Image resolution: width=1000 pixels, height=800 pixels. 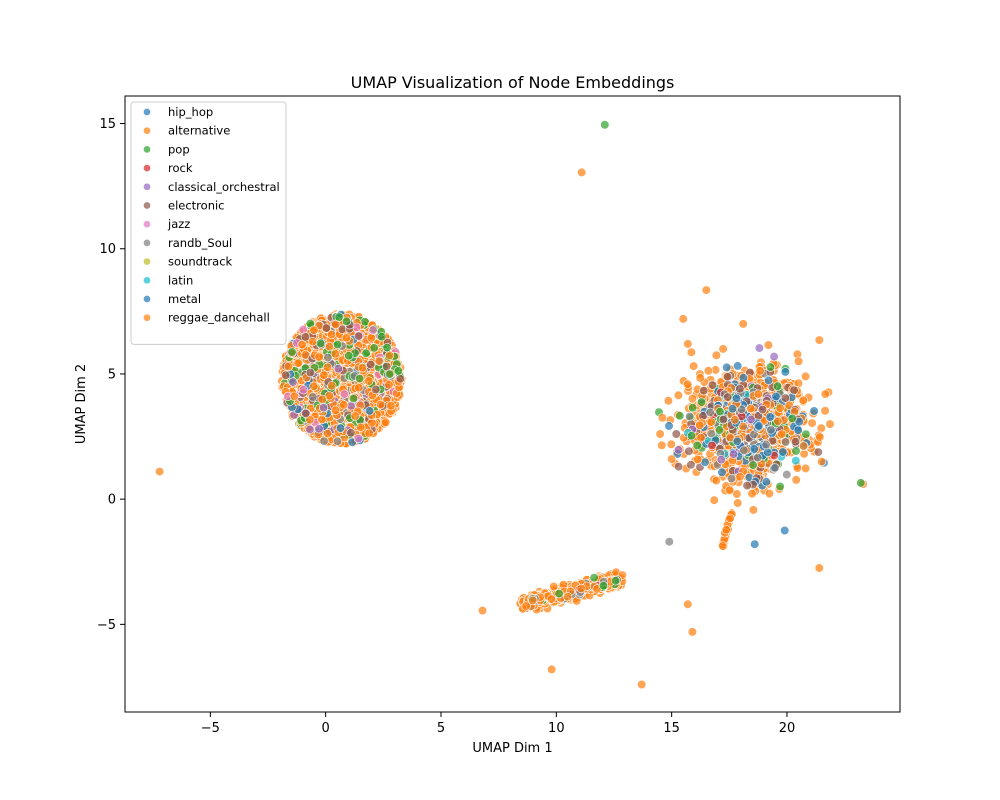 What do you see at coordinates (180, 168) in the screenshot?
I see `legend-label-rock: rock` at bounding box center [180, 168].